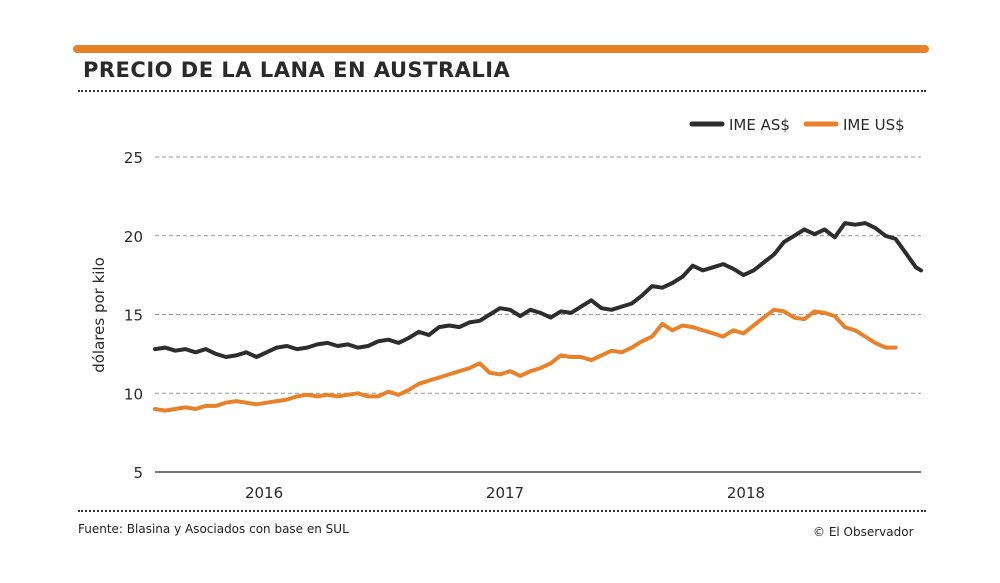  I want to click on divider-top, so click(502, 91).